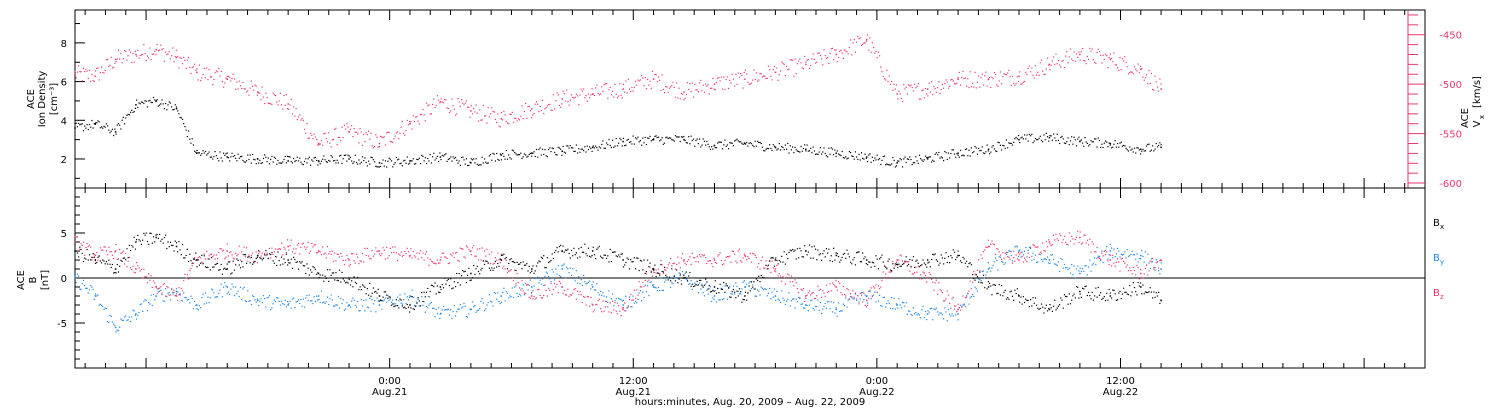 The image size is (1500, 410). What do you see at coordinates (1442, 227) in the screenshot?
I see `legend-subscript: x` at bounding box center [1442, 227].